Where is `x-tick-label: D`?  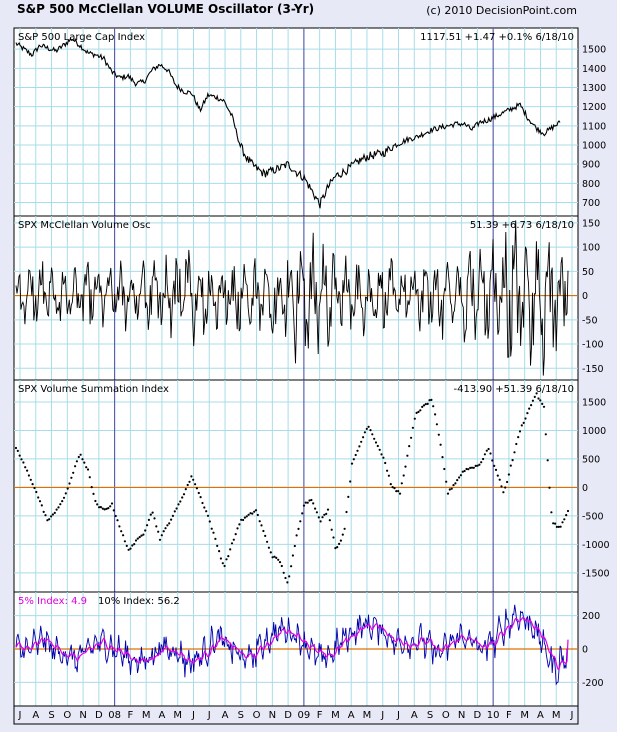
x-tick-label: D is located at coordinates (99, 715).